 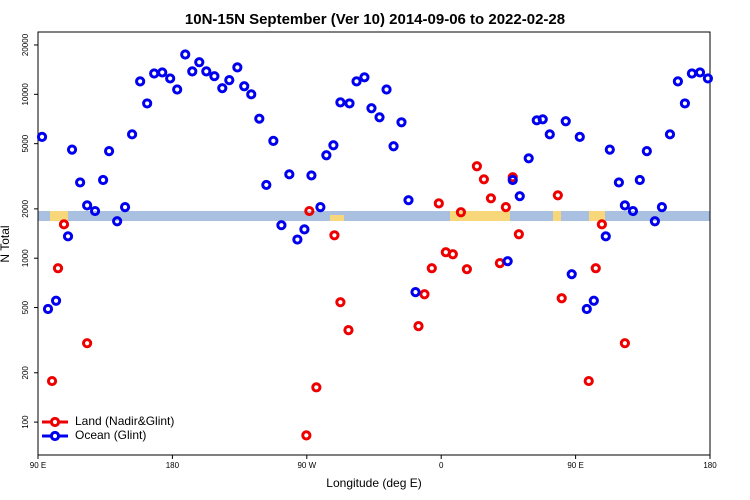 I want to click on x-tick-label: 0, so click(x=441, y=465).